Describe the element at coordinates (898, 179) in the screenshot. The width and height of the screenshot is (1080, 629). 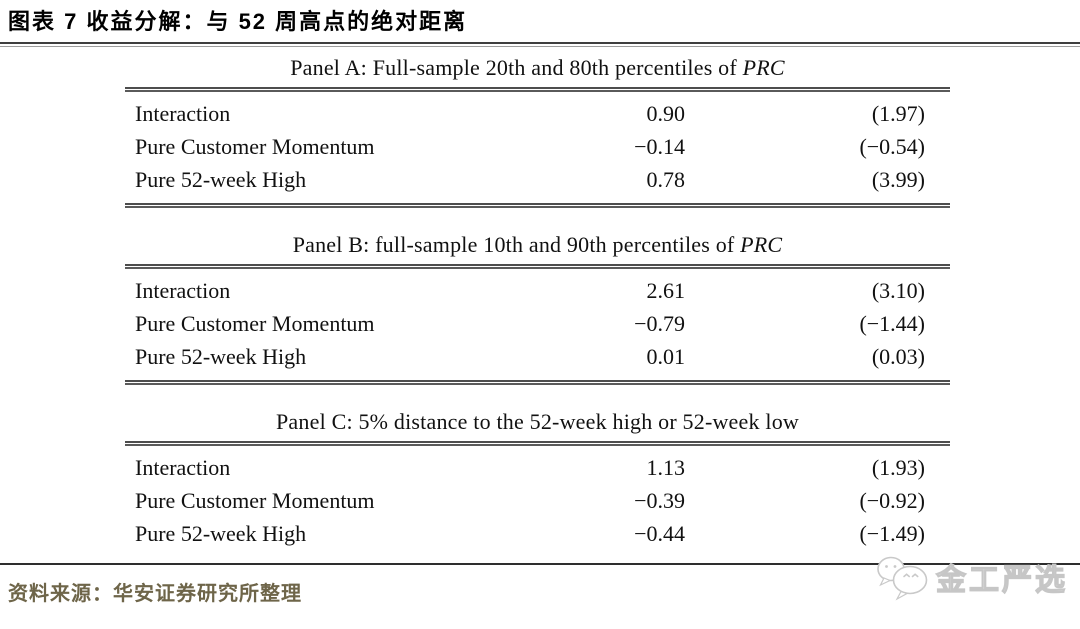
I see `row-tstat: (3.99)` at that location.